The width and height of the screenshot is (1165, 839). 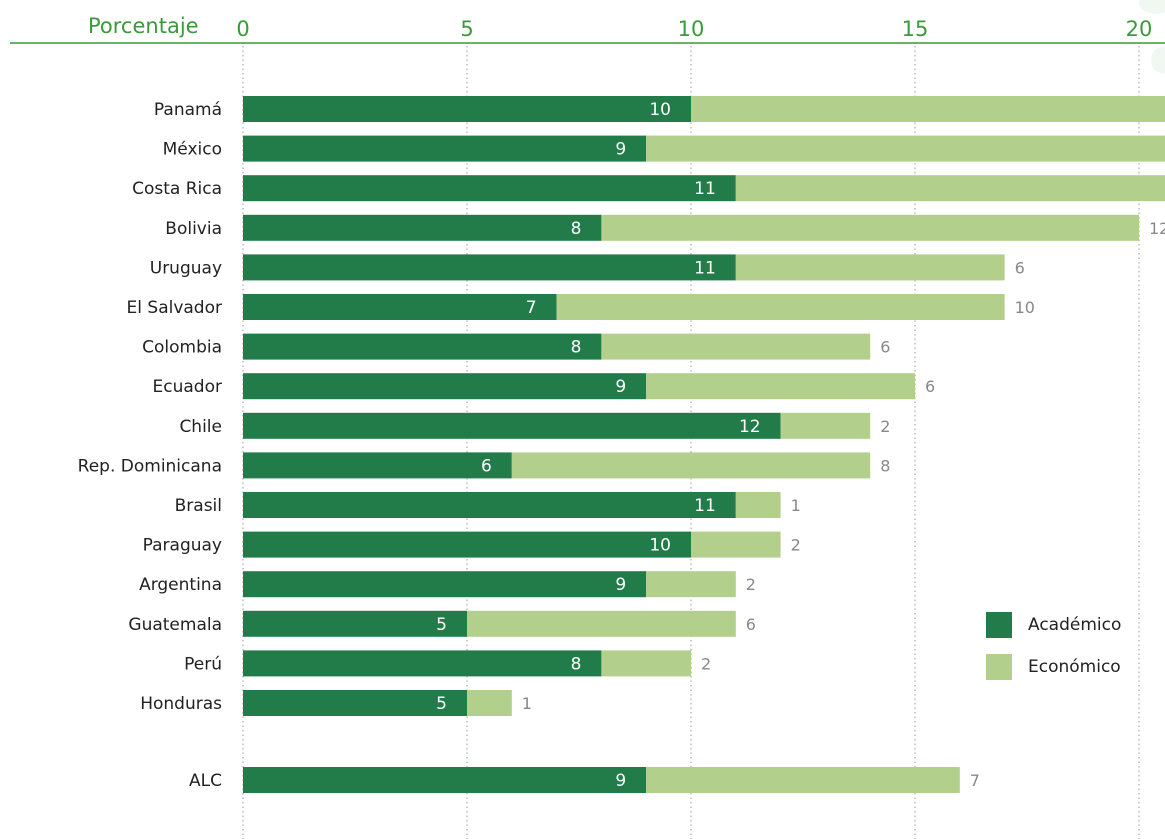 What do you see at coordinates (1139, 29) in the screenshot?
I see `x-tick-label-20: 20` at bounding box center [1139, 29].